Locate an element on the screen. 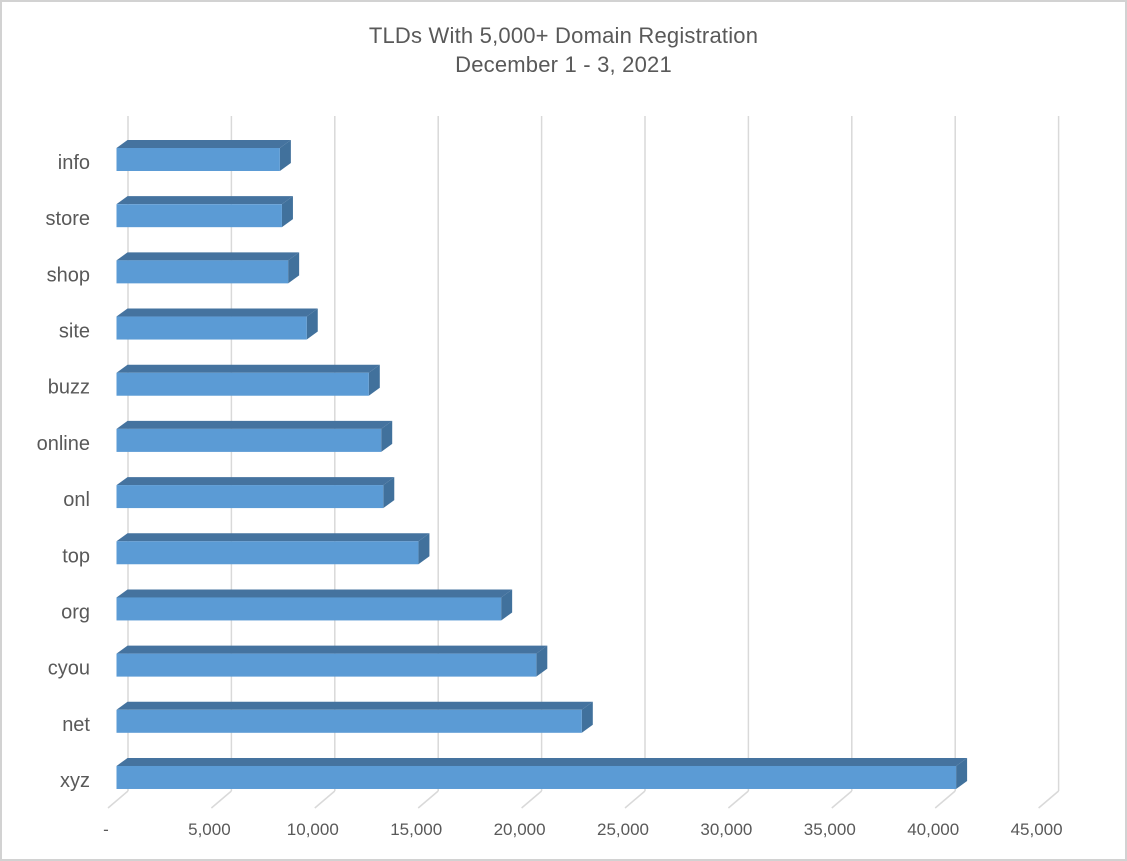 This screenshot has height=861, width=1127. y-axis-category-label: xyz is located at coordinates (75, 781).